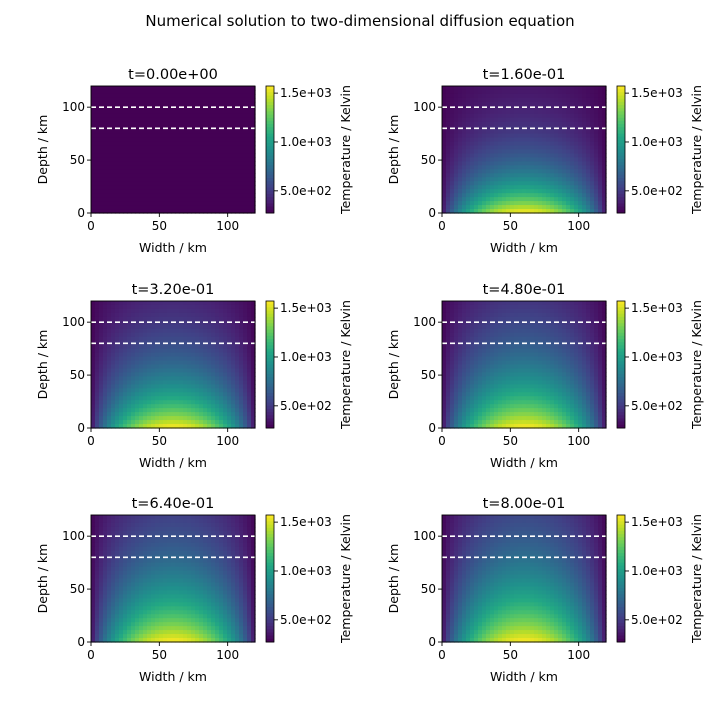  Describe the element at coordinates (306, 357) in the screenshot. I see `colorbar-tick-label: 1.0e+03` at that location.